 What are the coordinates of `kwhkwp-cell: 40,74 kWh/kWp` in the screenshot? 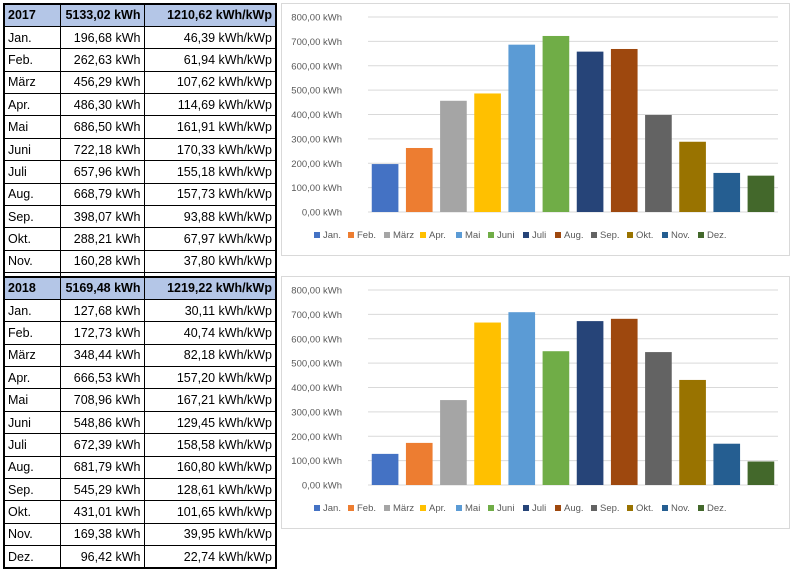 It's located at (210, 333).